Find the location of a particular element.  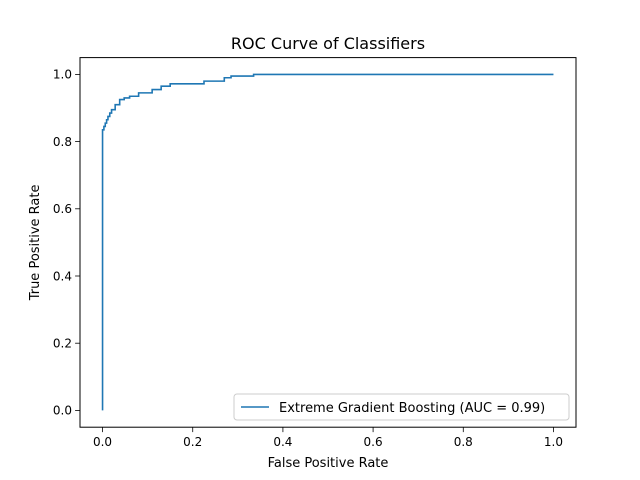

y-tick-label: 1.0 is located at coordinates (62, 75).